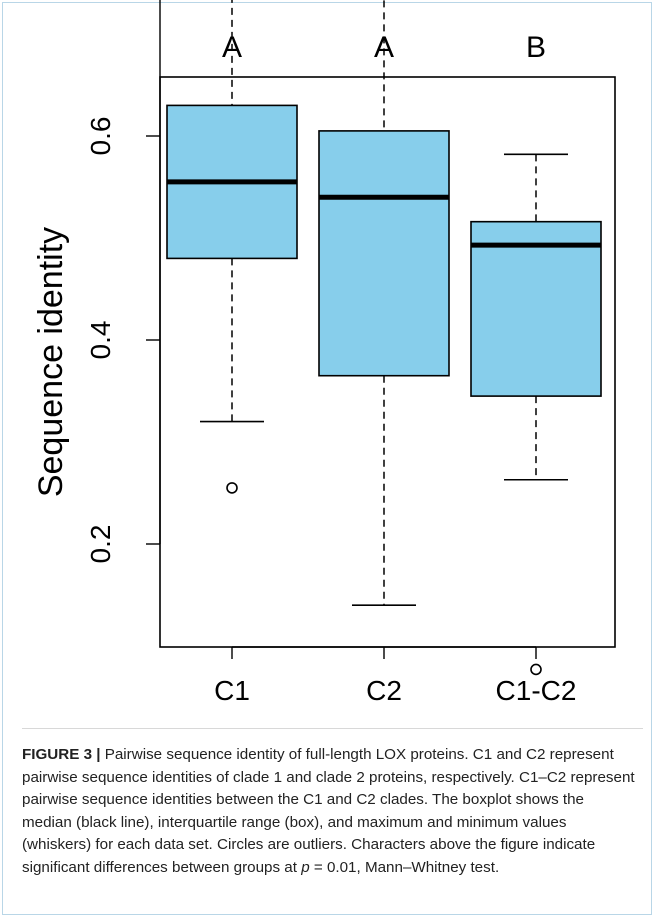 The width and height of the screenshot is (657, 920). Describe the element at coordinates (51, 362) in the screenshot. I see `y-axis-label: Sequence identity` at that location.